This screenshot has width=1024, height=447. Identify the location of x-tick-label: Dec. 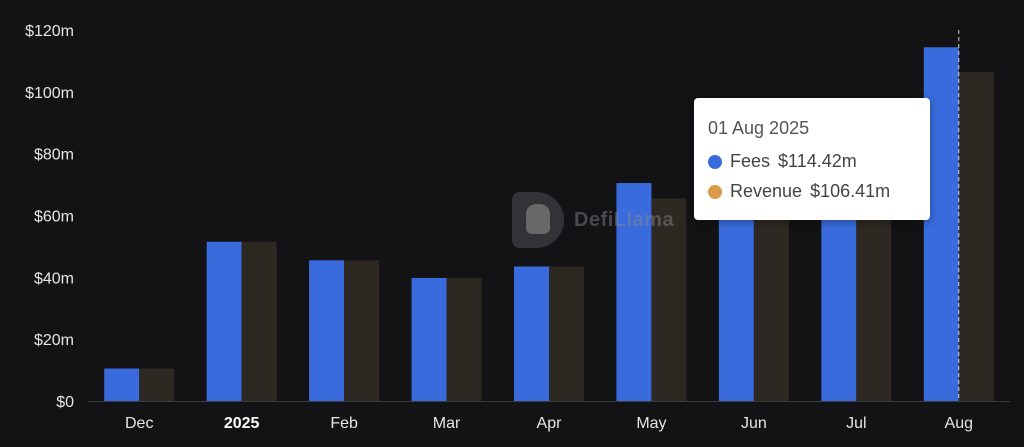
(139, 423).